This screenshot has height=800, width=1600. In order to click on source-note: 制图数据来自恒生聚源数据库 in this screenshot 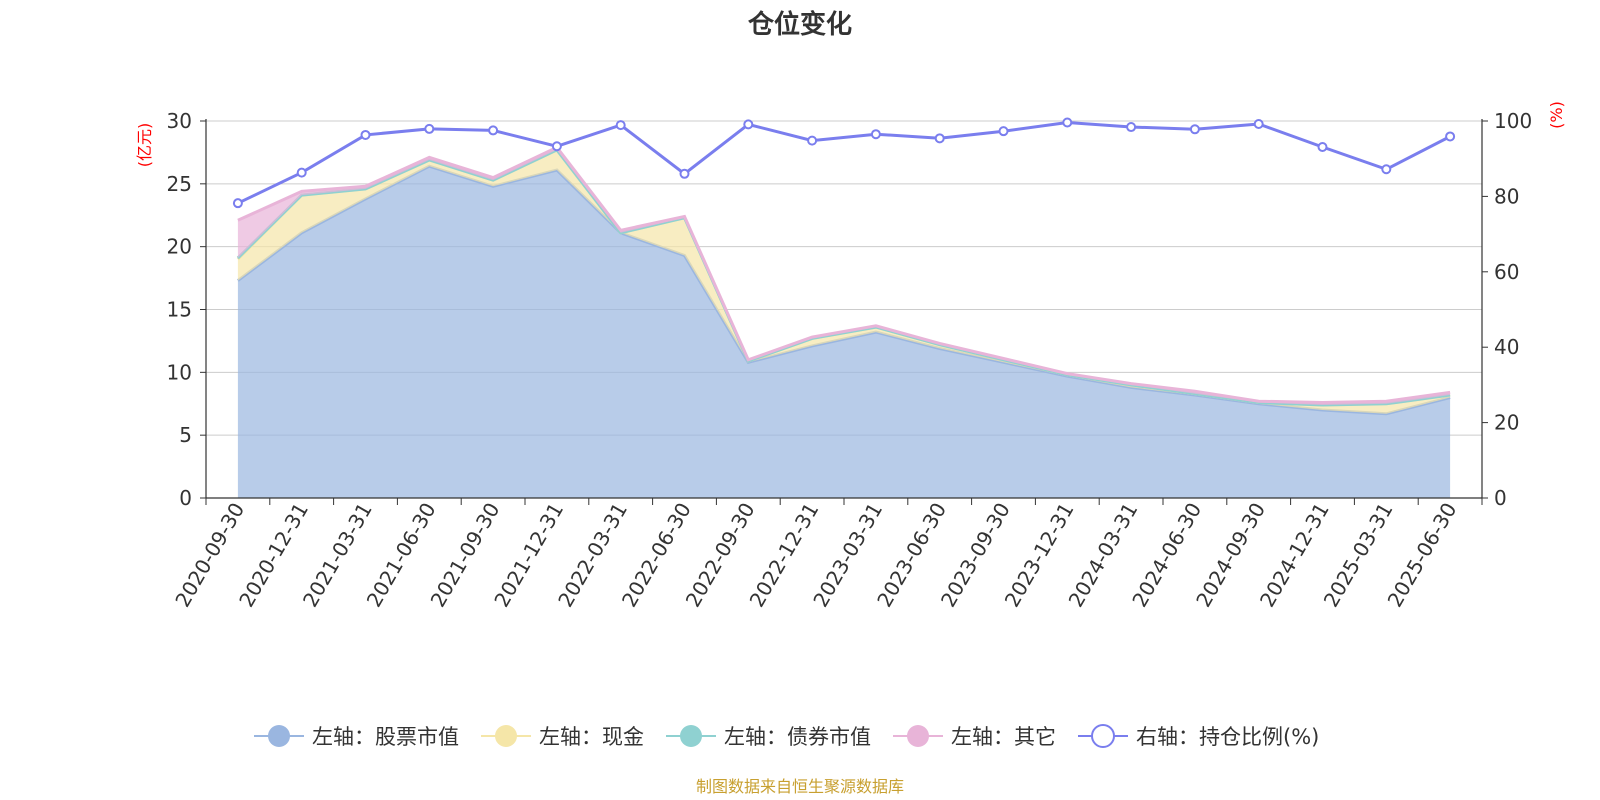, I will do `click(800, 786)`.